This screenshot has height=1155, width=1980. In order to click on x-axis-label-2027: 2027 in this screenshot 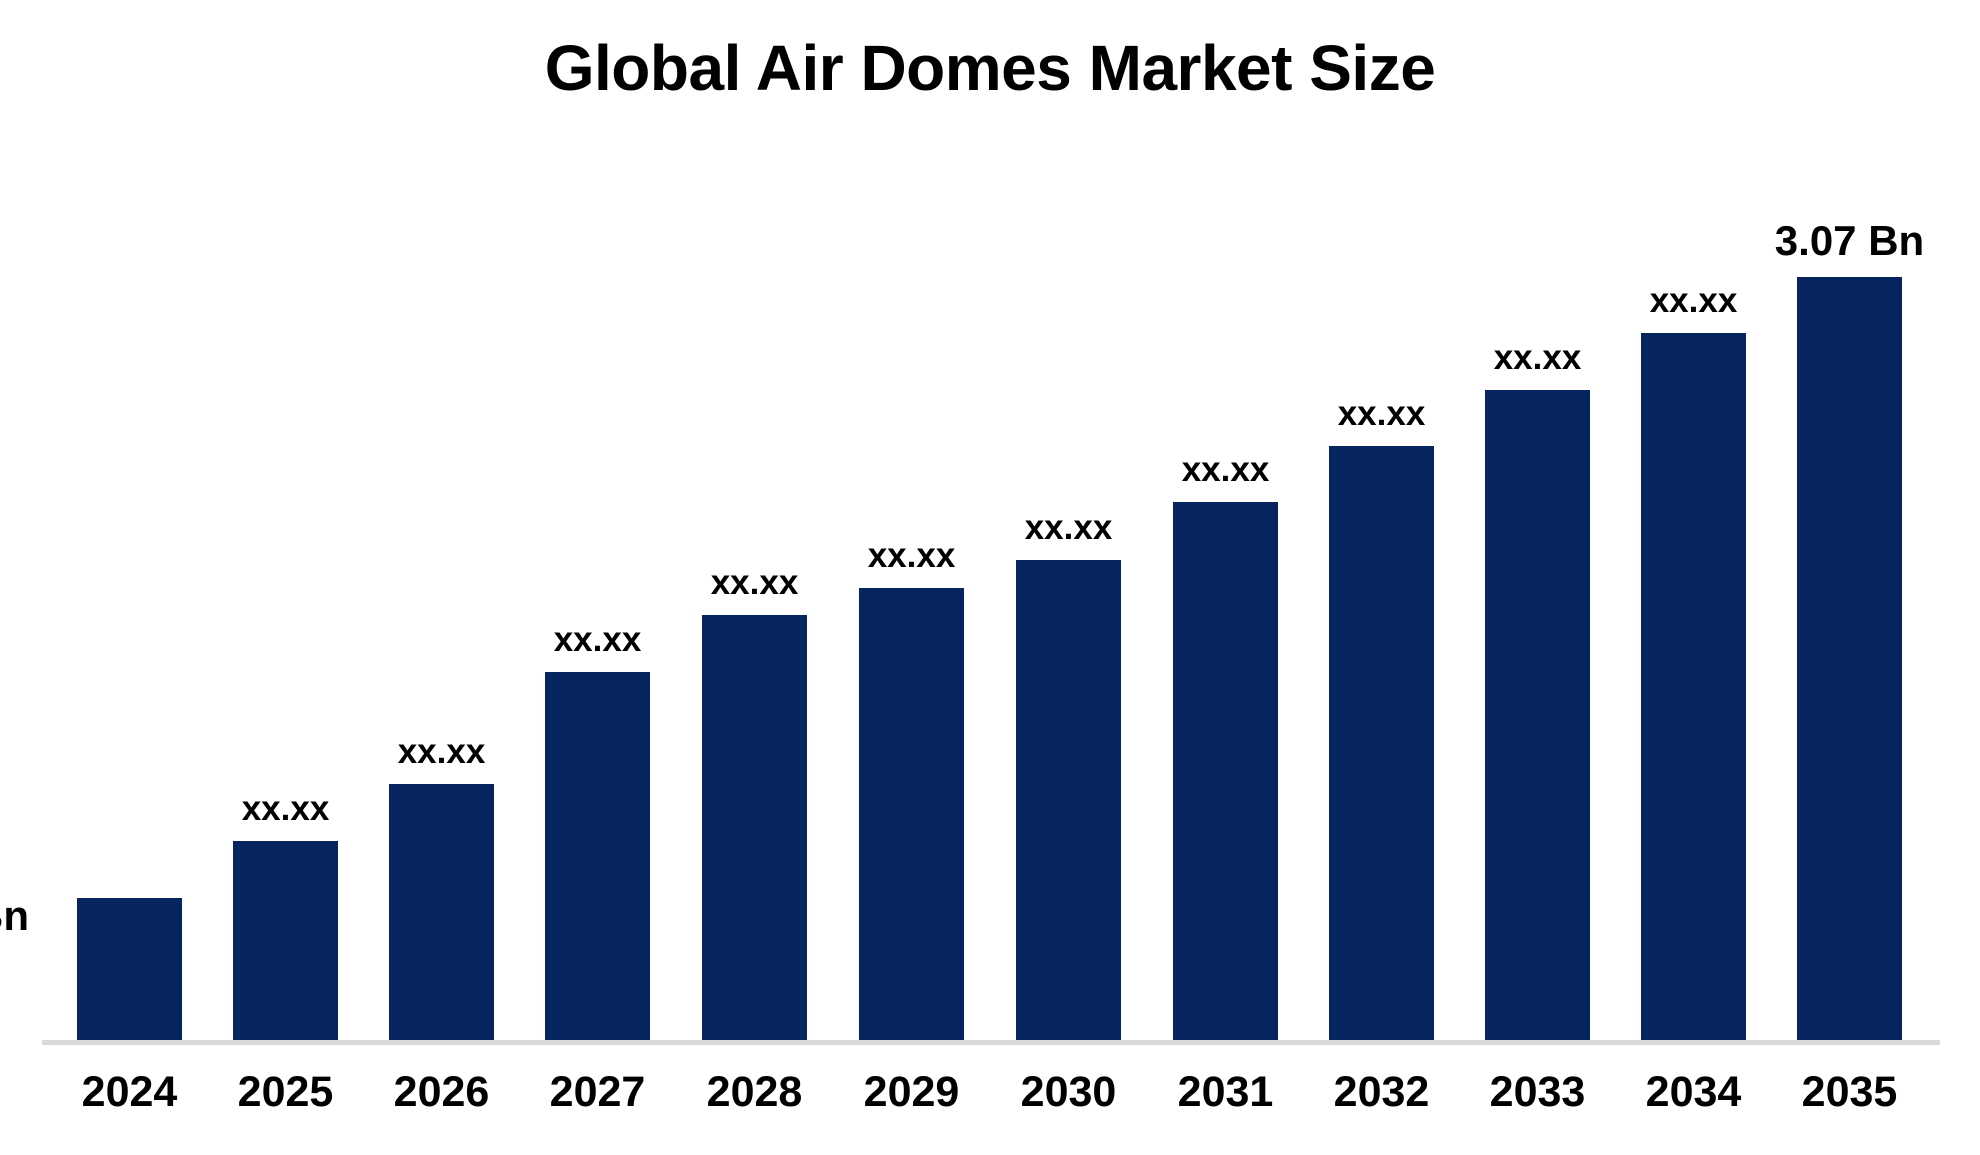, I will do `click(597, 1092)`.